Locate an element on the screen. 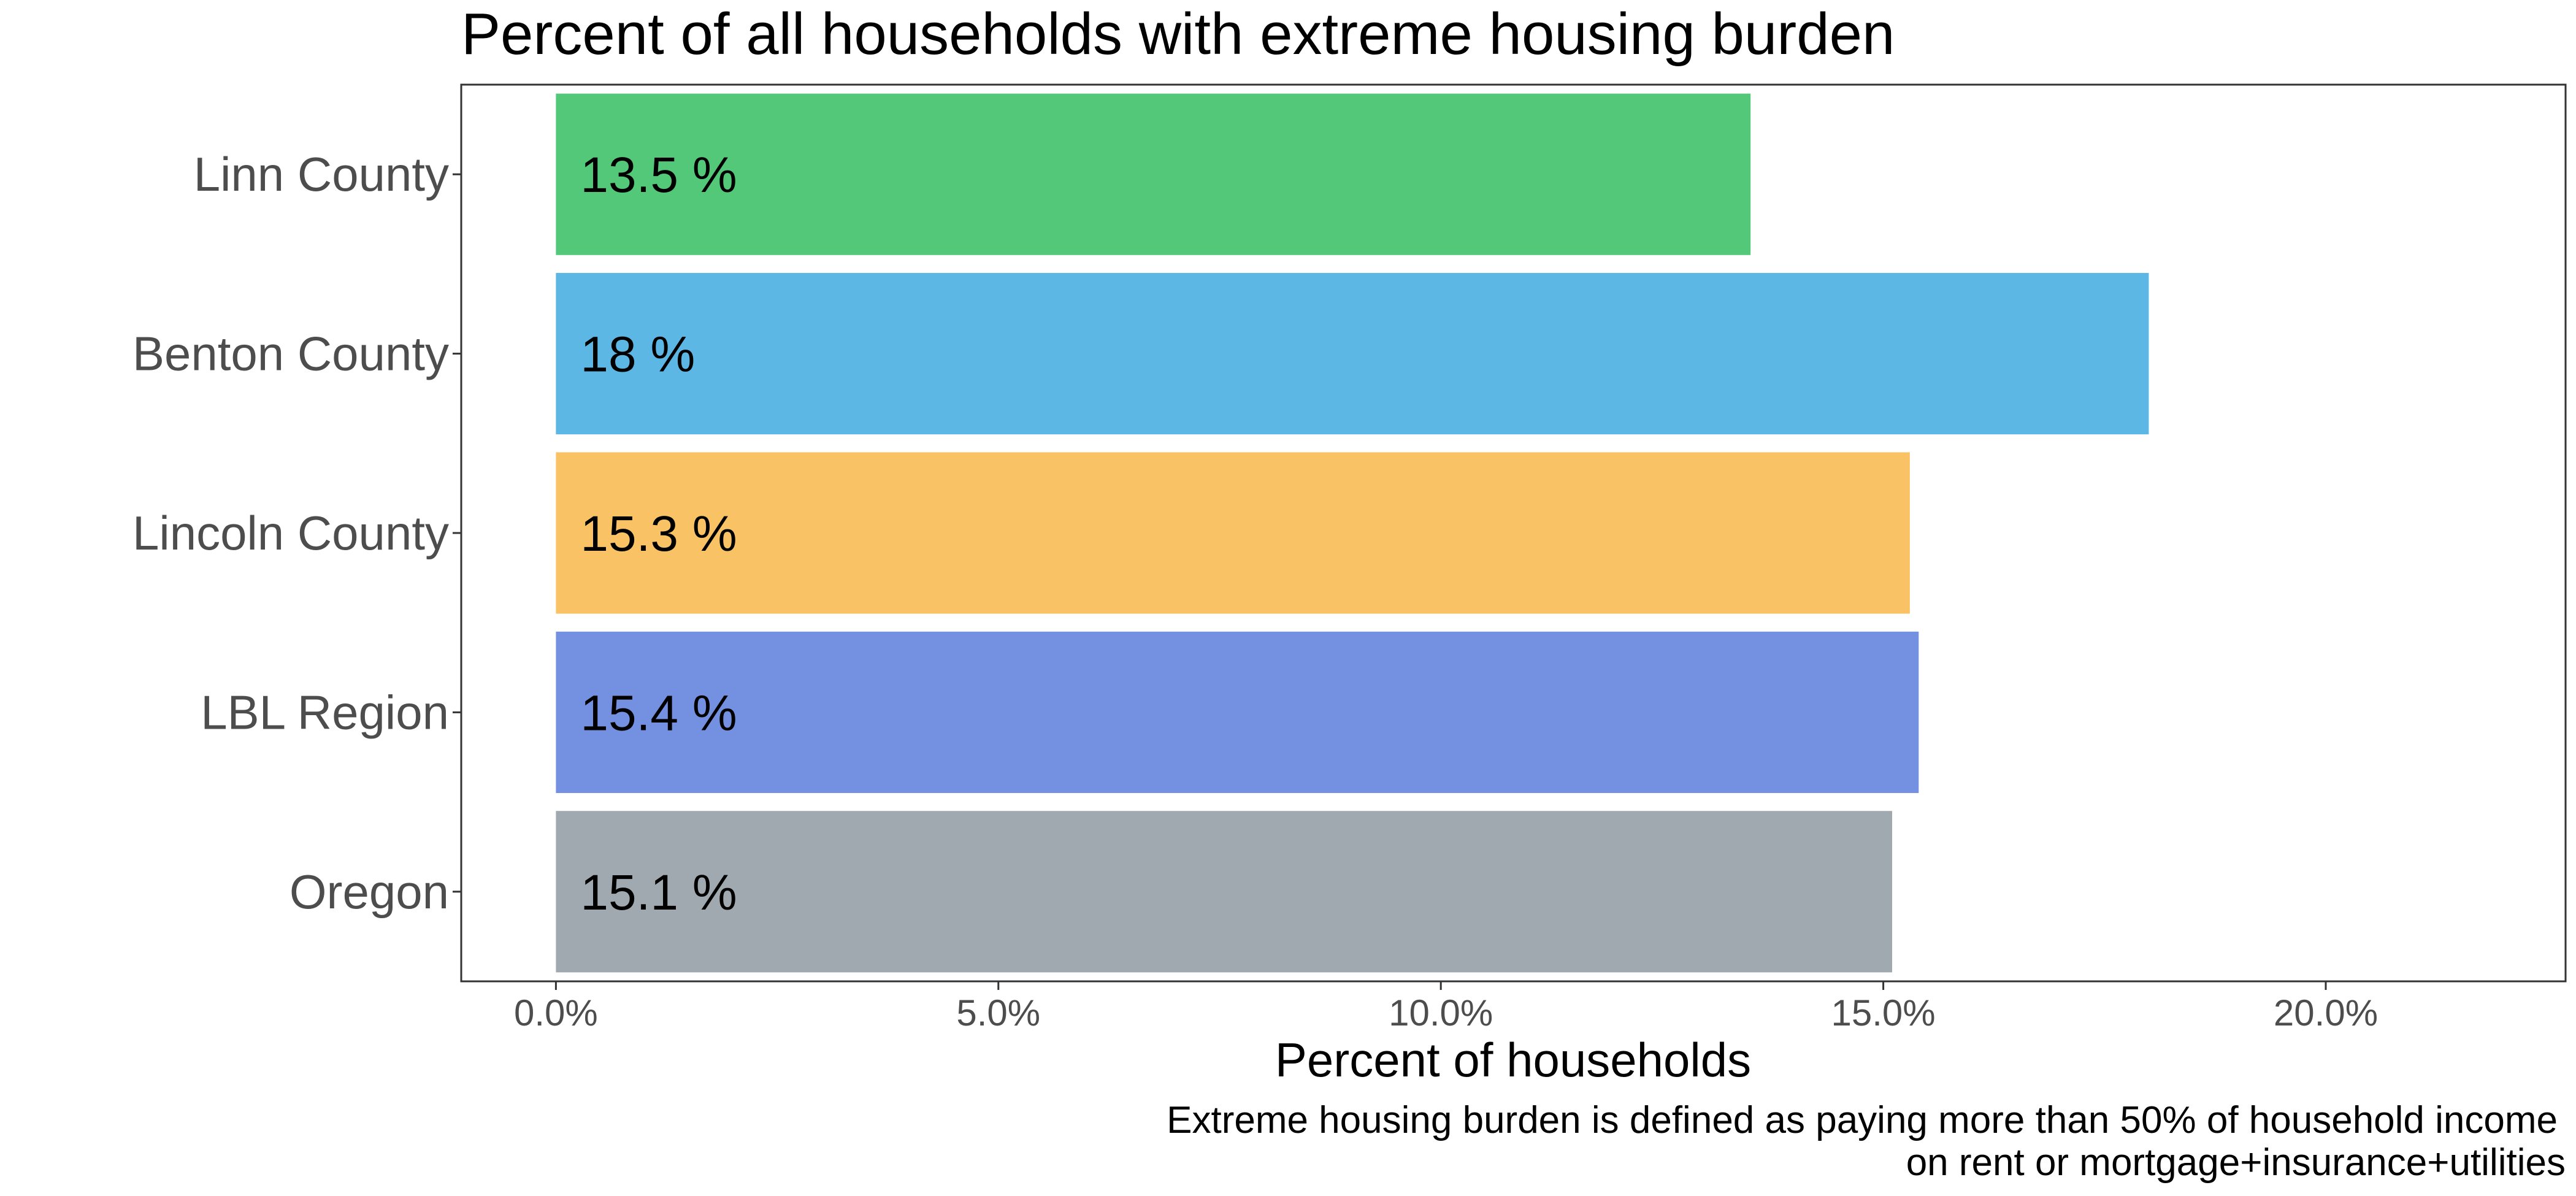  x-axis: 0.0% 5.0% 10.0% 15.0% 20.0% is located at coordinates (1446, 1007).